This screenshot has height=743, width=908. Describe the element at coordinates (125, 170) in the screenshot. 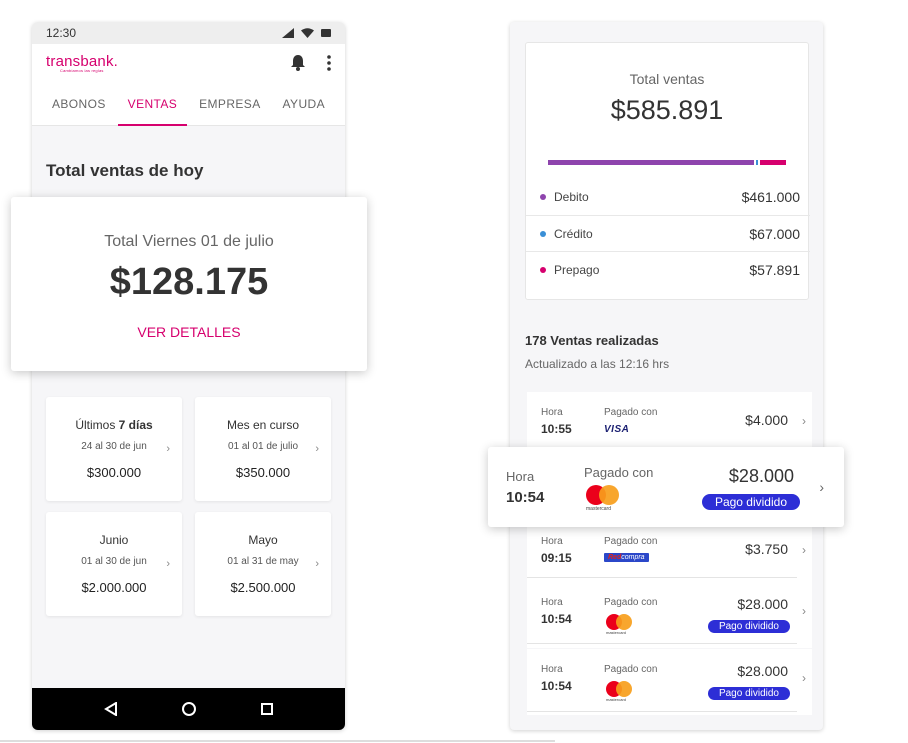

I see `section-title: Total ventas de hoy` at that location.